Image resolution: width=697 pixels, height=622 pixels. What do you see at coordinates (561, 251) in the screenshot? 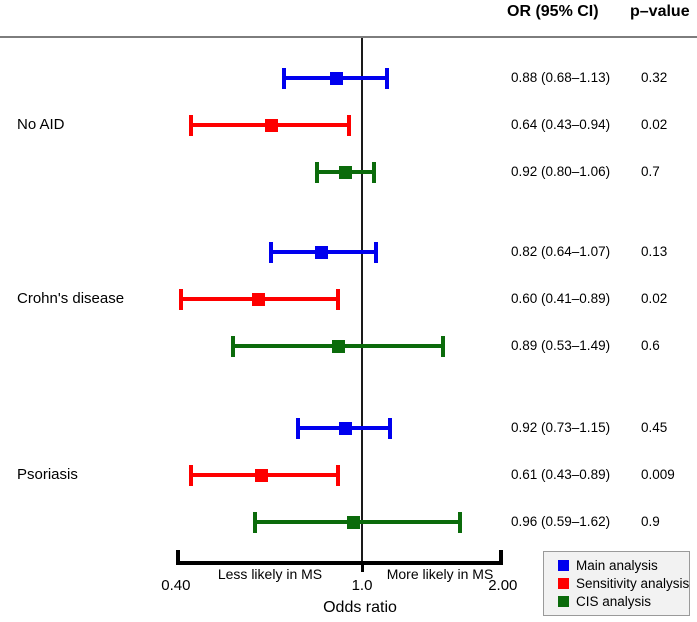
I see `or-ci-value: 0.82 (0.64–1.07)` at bounding box center [561, 251].